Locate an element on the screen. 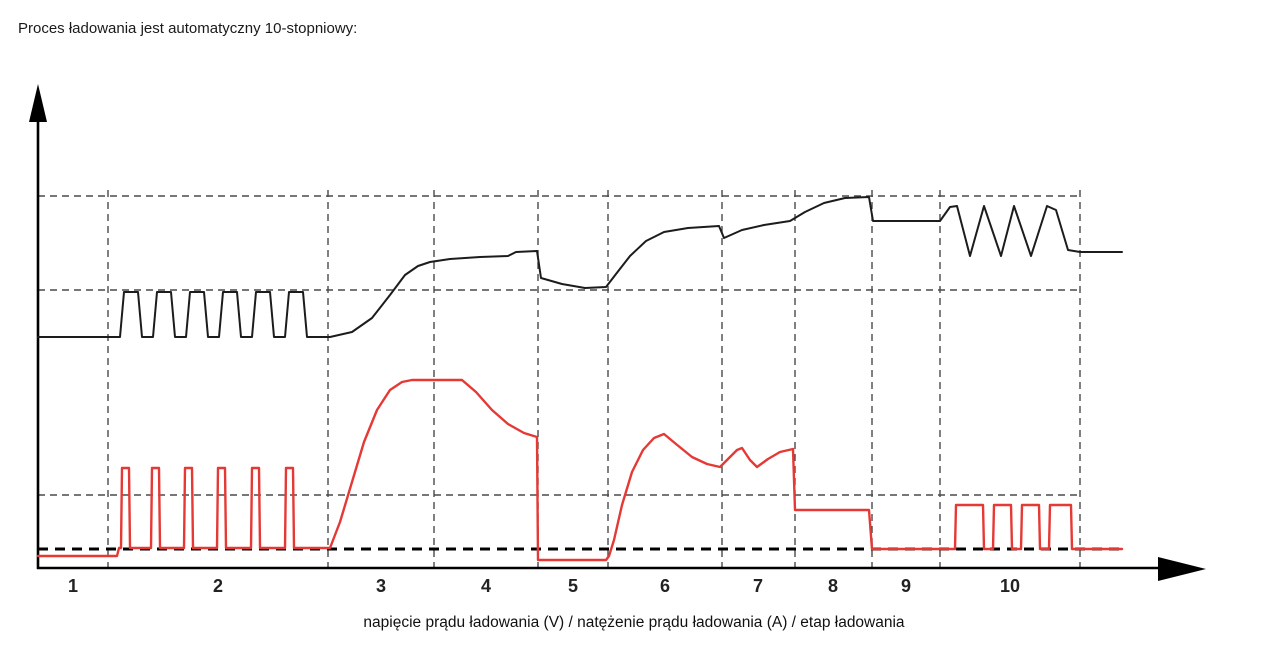  stage-label-4: 4 is located at coordinates (486, 586).